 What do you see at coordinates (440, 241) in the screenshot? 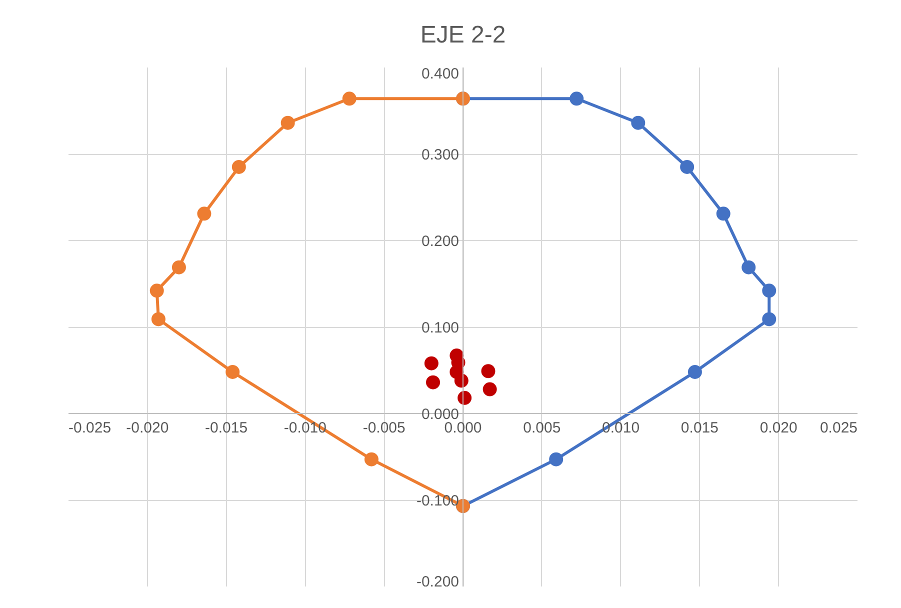
I see `y-tick-label: 0.200` at bounding box center [440, 241].